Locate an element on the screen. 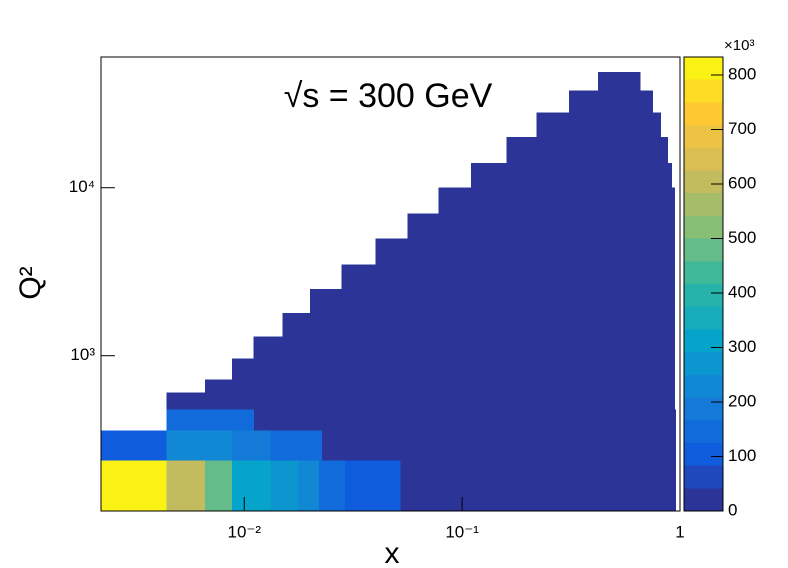  colorbar-tick-label: 400 is located at coordinates (742, 291).